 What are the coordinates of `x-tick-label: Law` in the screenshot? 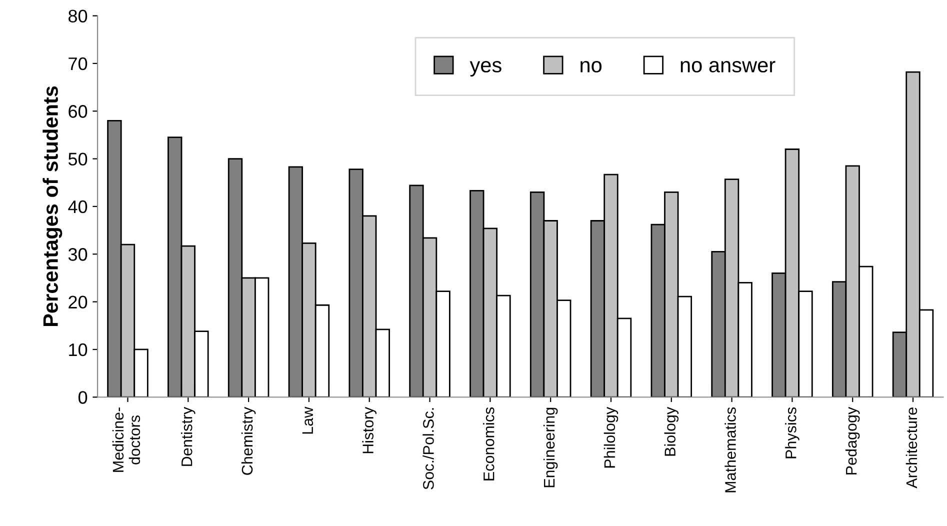 It's located at (308, 420).